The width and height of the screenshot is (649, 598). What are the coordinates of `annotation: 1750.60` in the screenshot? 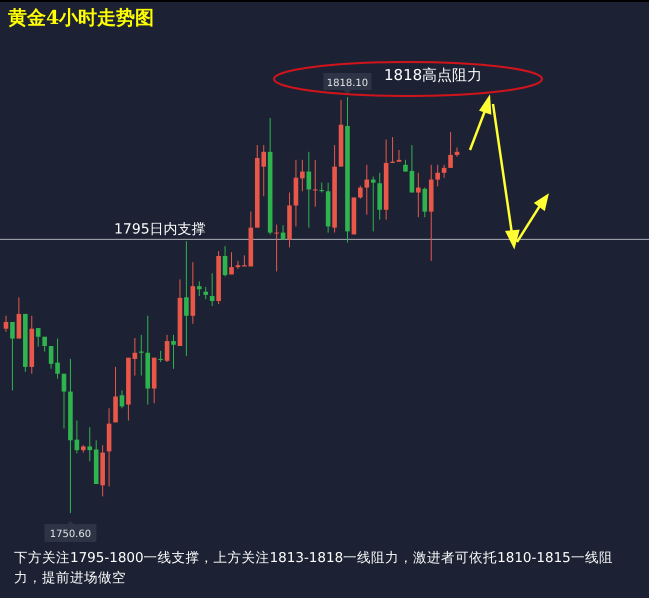 It's located at (71, 534).